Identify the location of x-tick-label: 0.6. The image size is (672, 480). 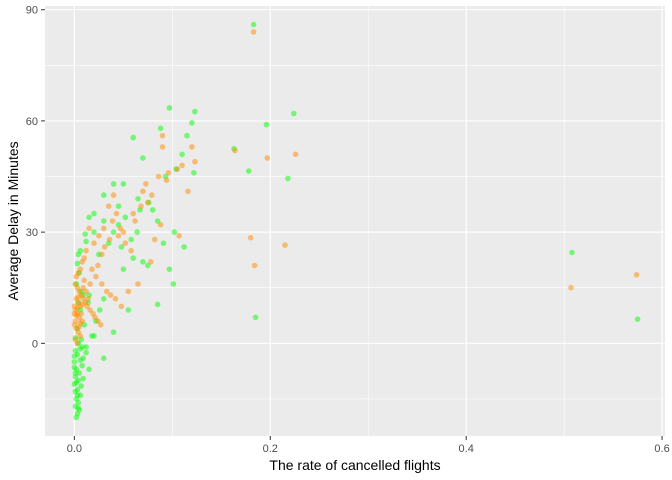
(661, 449).